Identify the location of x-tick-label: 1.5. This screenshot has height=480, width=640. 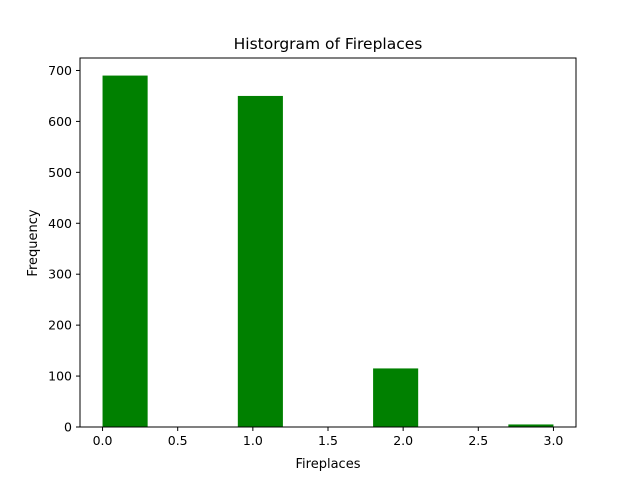
(328, 440).